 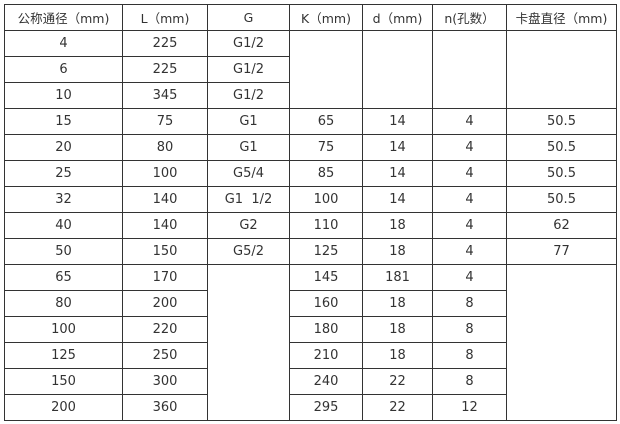 What do you see at coordinates (248, 147) in the screenshot?
I see `table-cell: G1` at bounding box center [248, 147].